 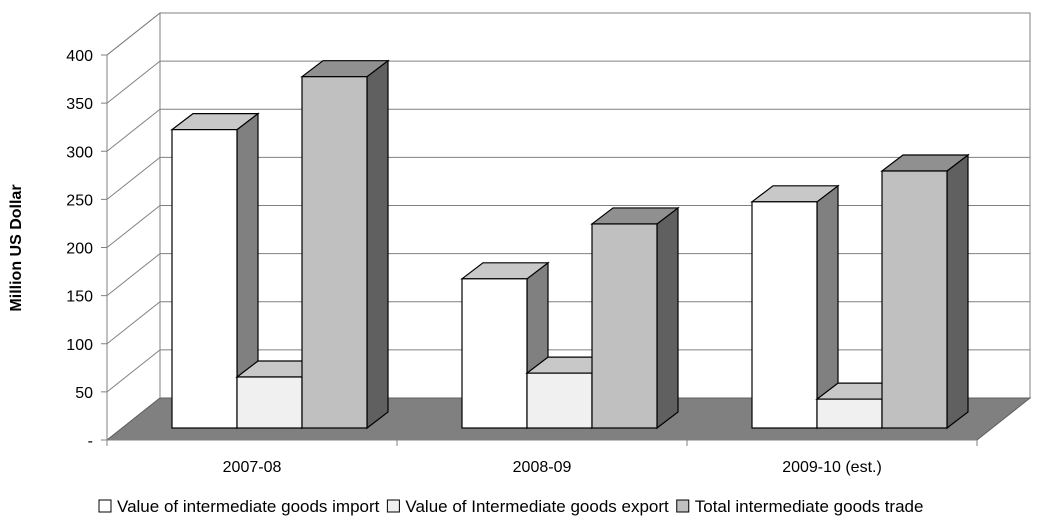 I want to click on y-axis-title: Million US Dollar, so click(x=16, y=247).